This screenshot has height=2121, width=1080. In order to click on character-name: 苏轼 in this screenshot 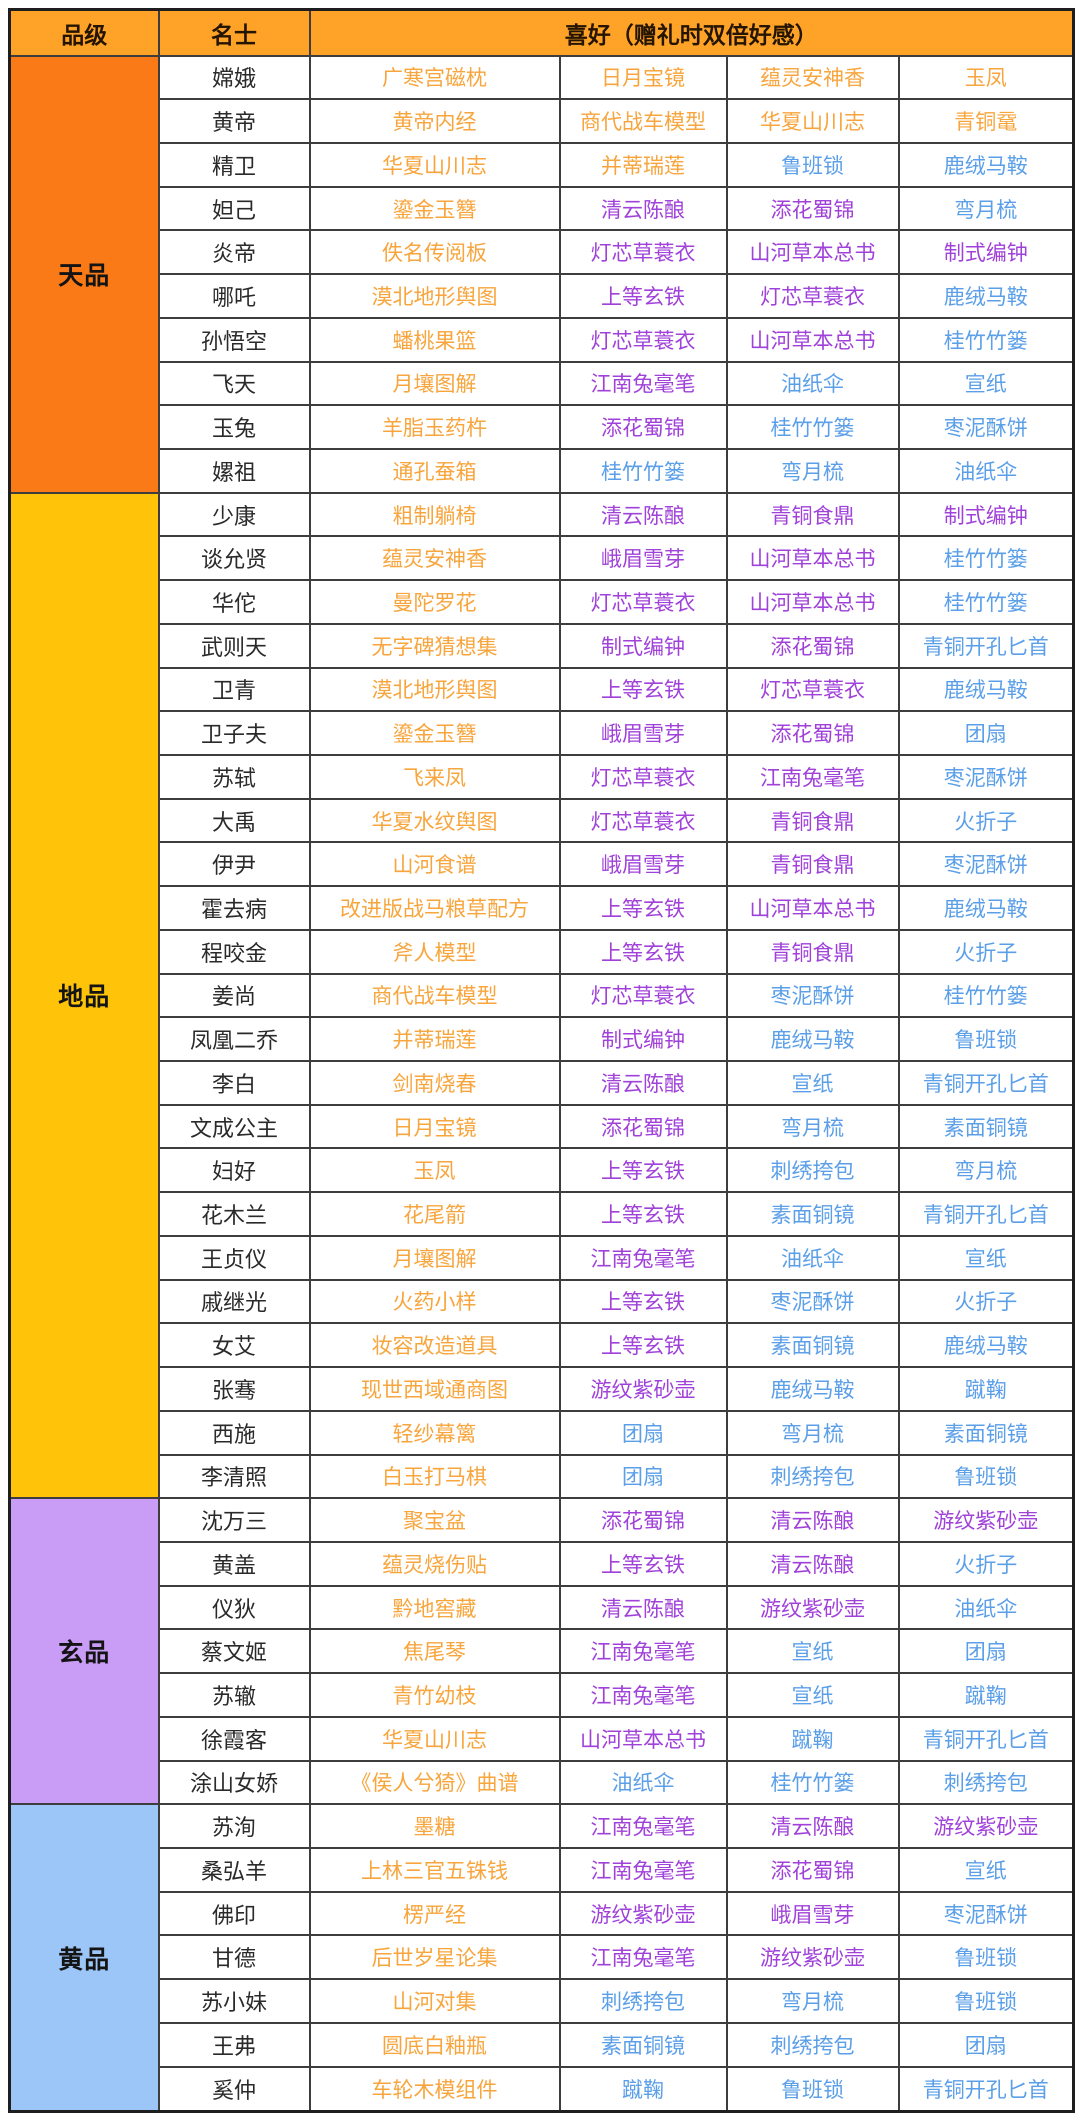, I will do `click(234, 777)`.